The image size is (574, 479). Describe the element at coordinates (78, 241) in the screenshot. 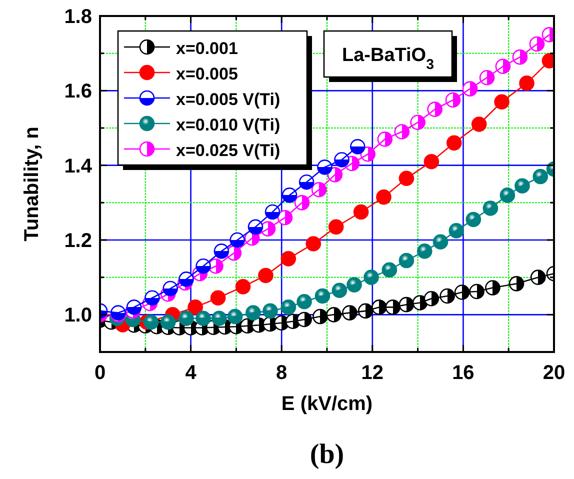

I see `y-tick-label: 1.2` at that location.